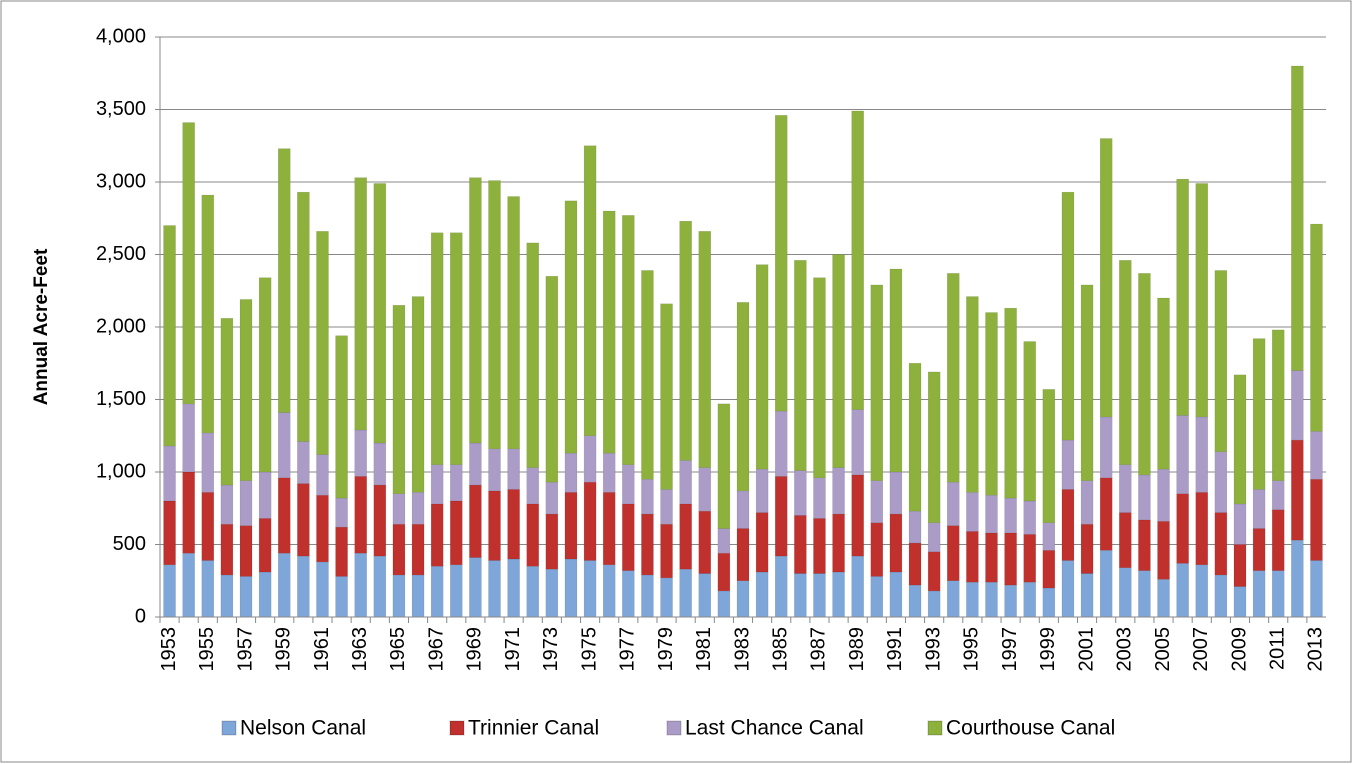 This screenshot has height=764, width=1353. I want to click on x-tick-label: 2005, so click(1163, 649).